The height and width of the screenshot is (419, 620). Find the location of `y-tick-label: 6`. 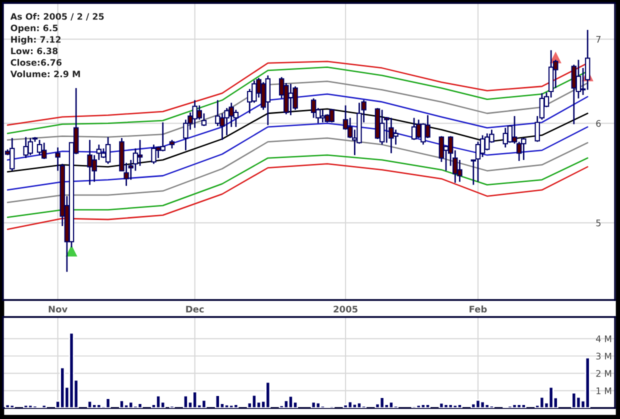

y-tick-label: 6 is located at coordinates (598, 123).